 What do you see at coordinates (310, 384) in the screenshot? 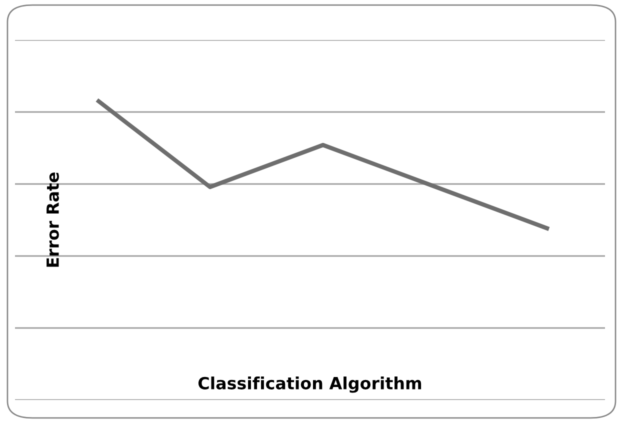
I see `annotation: Classification Algorithm` at bounding box center [310, 384].